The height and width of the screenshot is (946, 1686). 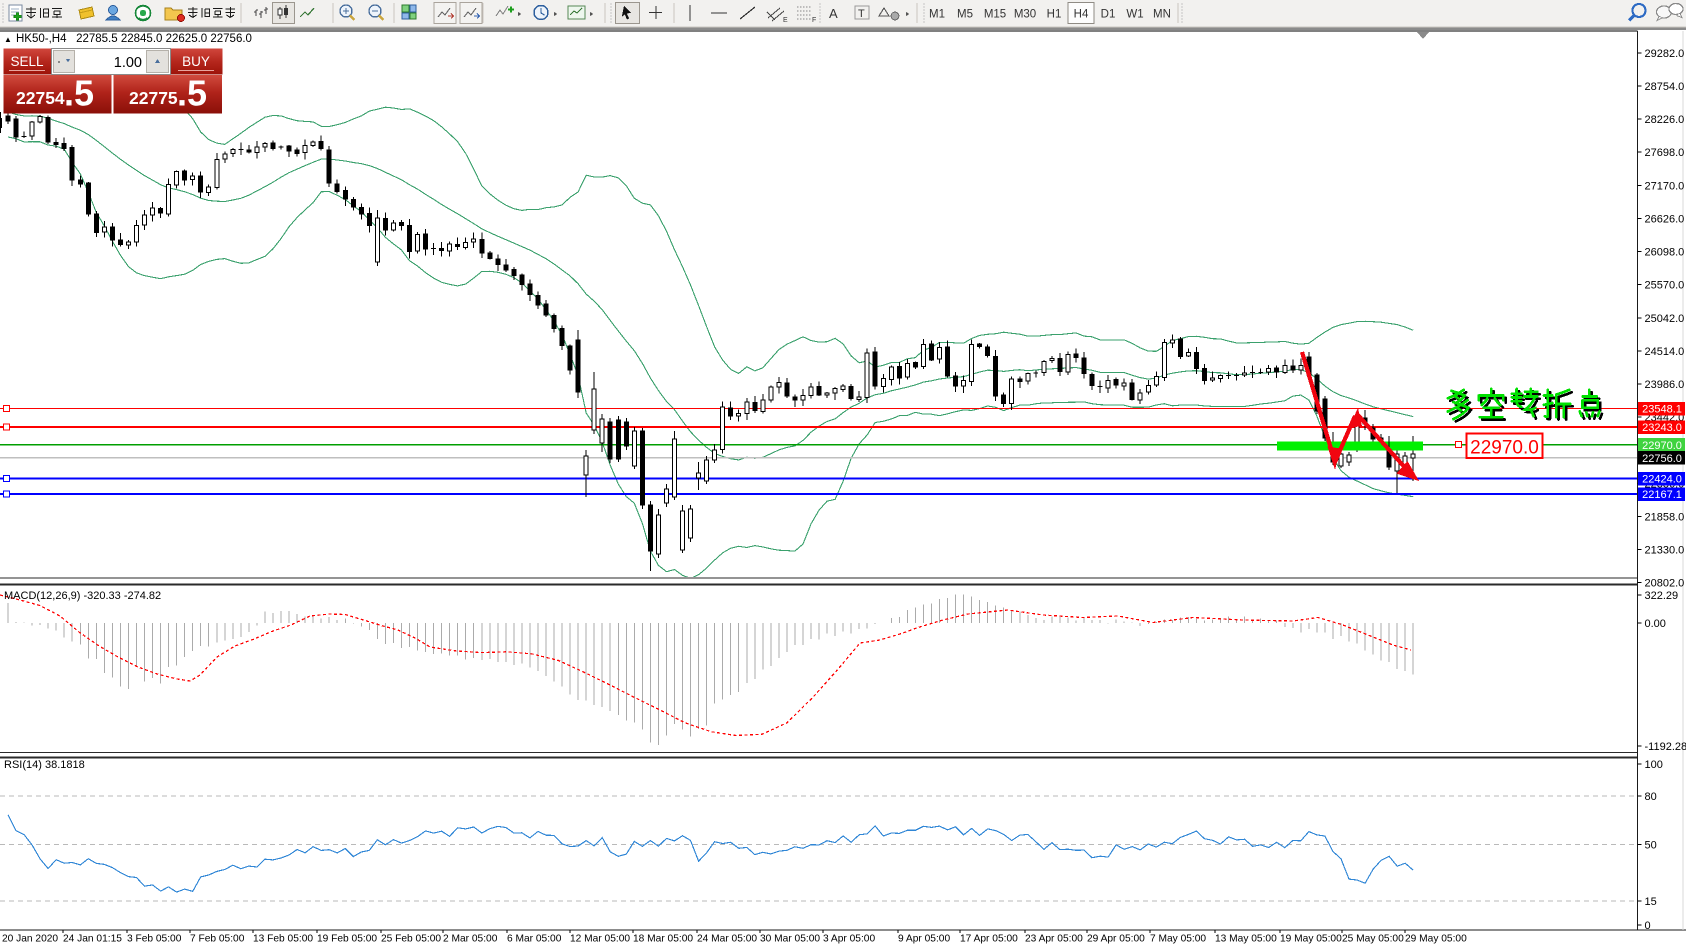 I want to click on svg-text: 20 Jan 2020, so click(x=30, y=939).